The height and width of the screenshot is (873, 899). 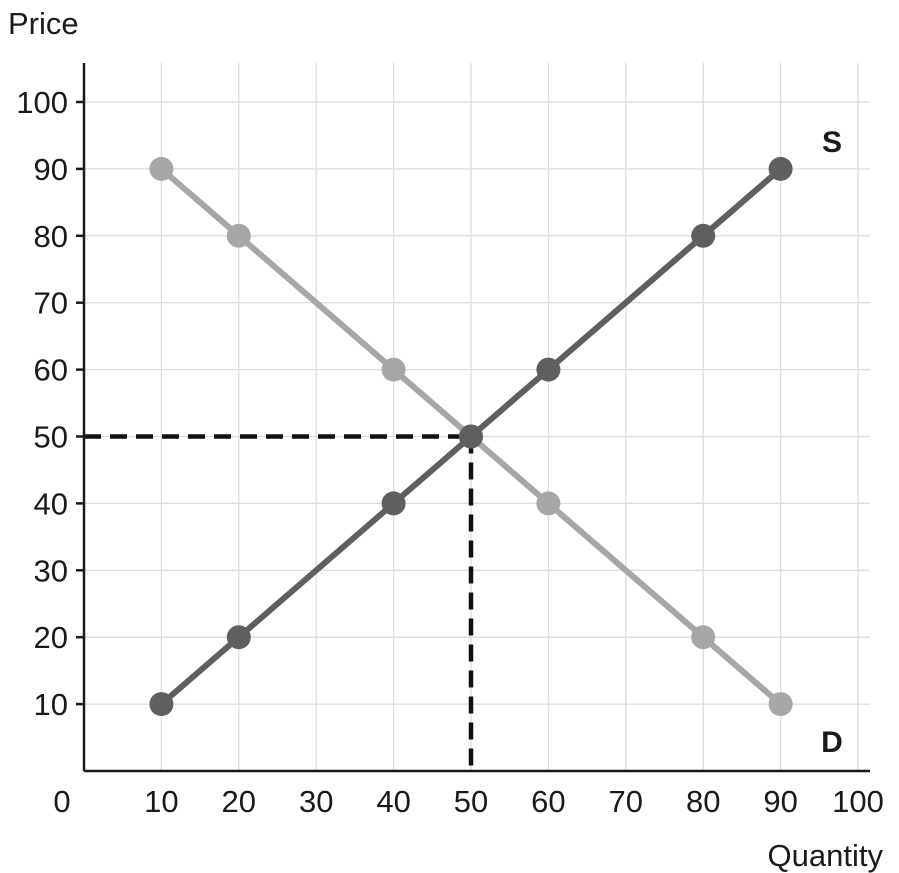 I want to click on y-tick-label-50: 50, so click(x=51, y=437).